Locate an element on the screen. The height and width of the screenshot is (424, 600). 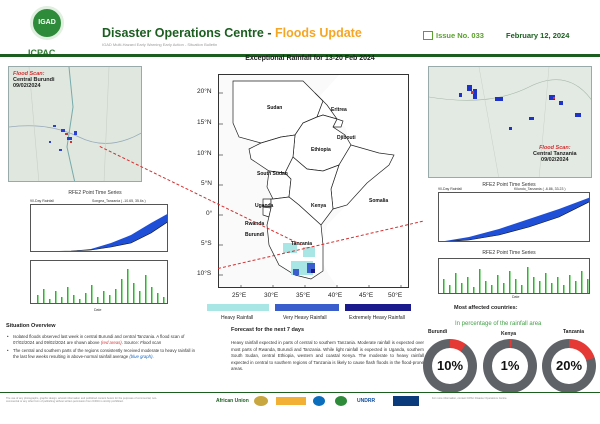
scan-date: 09/02/2024 is located at coordinates (555, 160).